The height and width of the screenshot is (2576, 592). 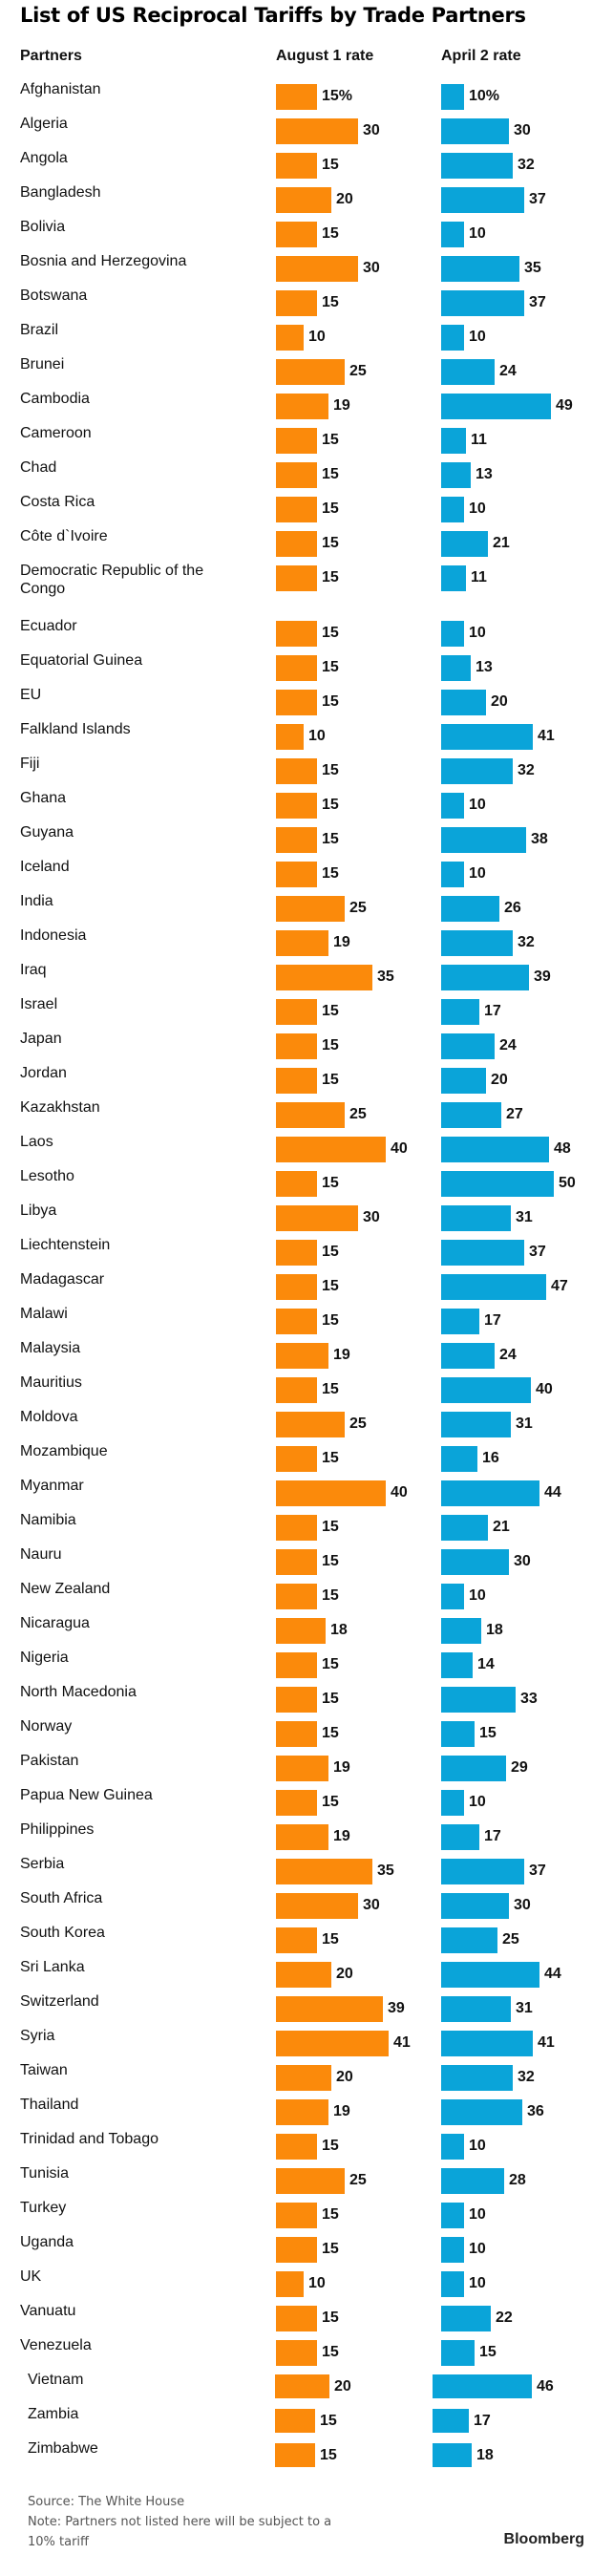 I want to click on april-rate-label: 39, so click(x=543, y=977).